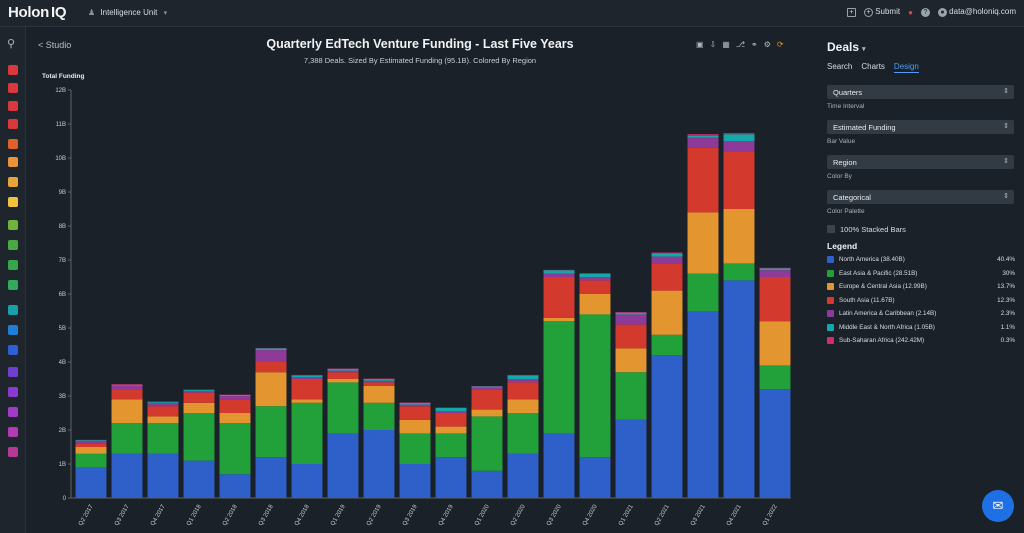  What do you see at coordinates (338, 515) in the screenshot?
I see `x-tick-label: Q1 2019` at bounding box center [338, 515].